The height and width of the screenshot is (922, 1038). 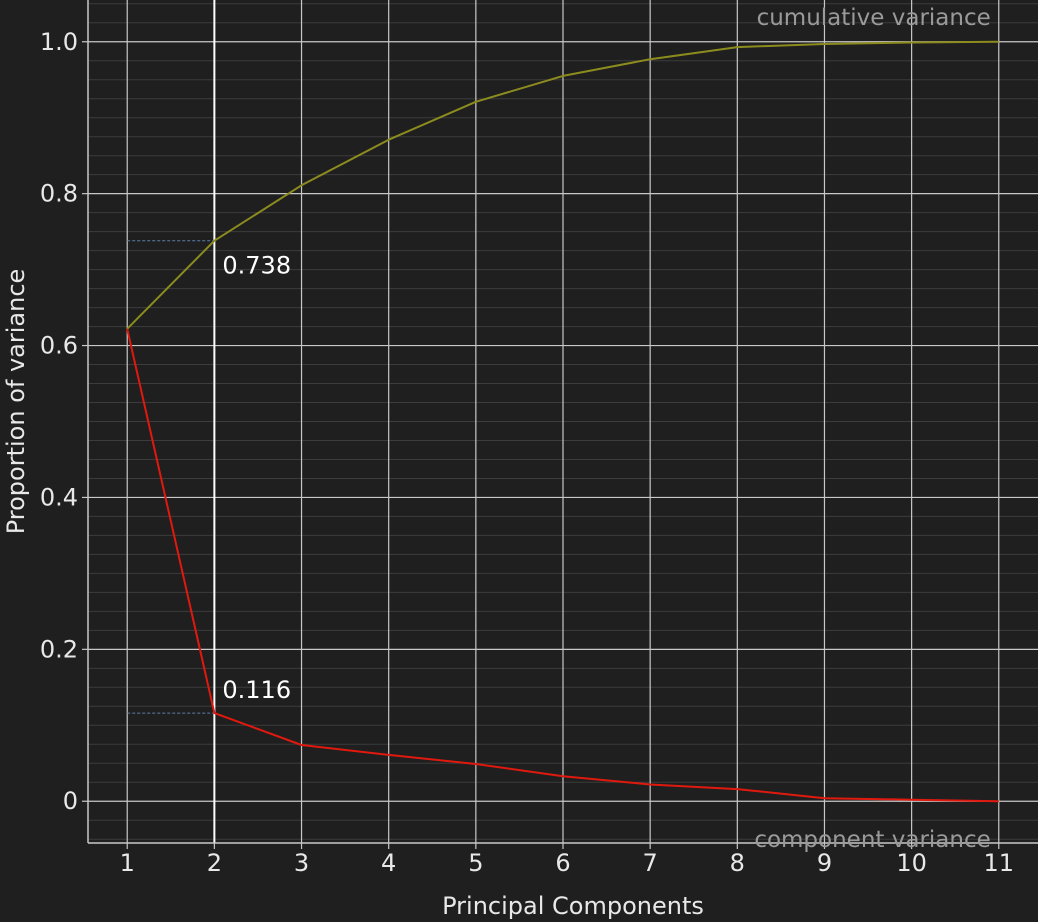 I want to click on x-tick-label: 7, so click(x=650, y=863).